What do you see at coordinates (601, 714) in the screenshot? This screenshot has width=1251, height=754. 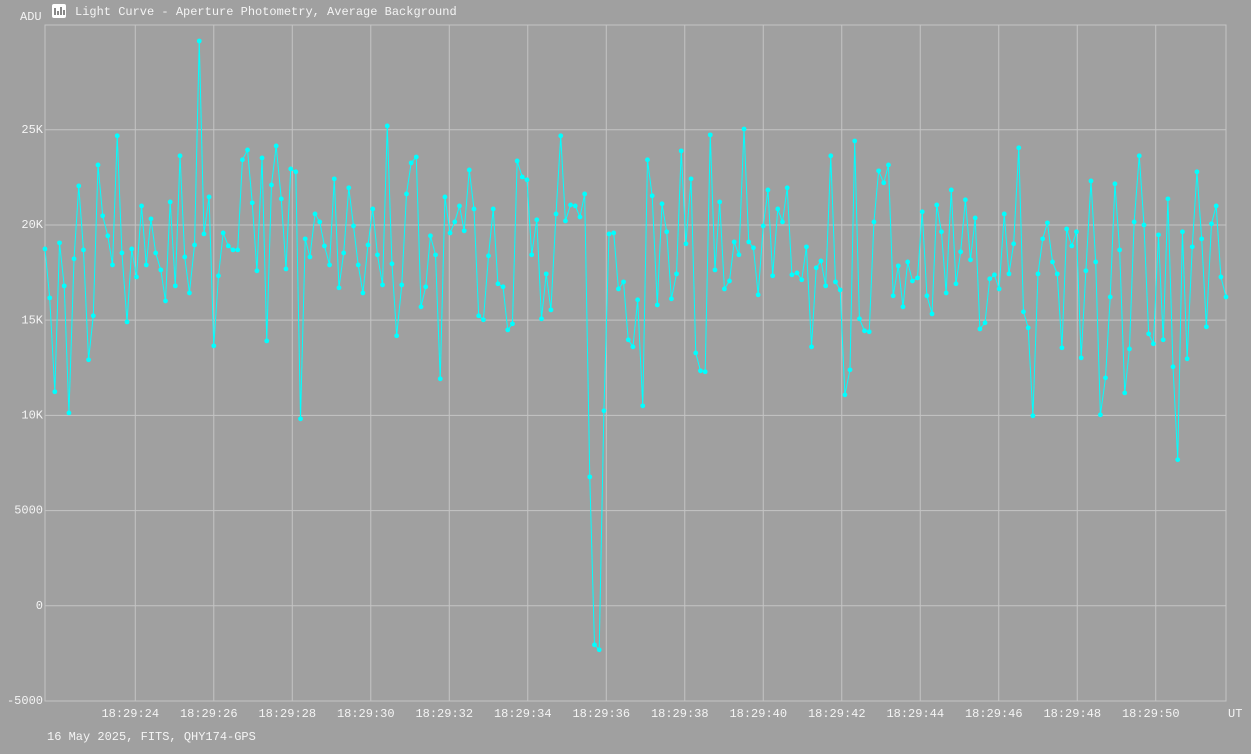 I see `x-tick-label: 18:29:36` at bounding box center [601, 714].